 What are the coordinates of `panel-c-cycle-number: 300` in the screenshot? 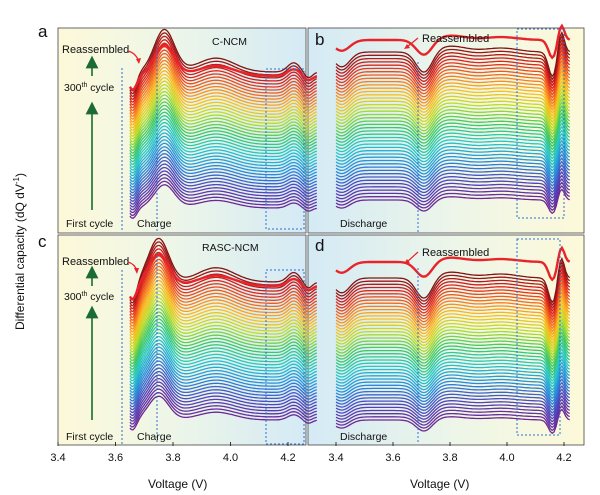 It's located at (73, 297).